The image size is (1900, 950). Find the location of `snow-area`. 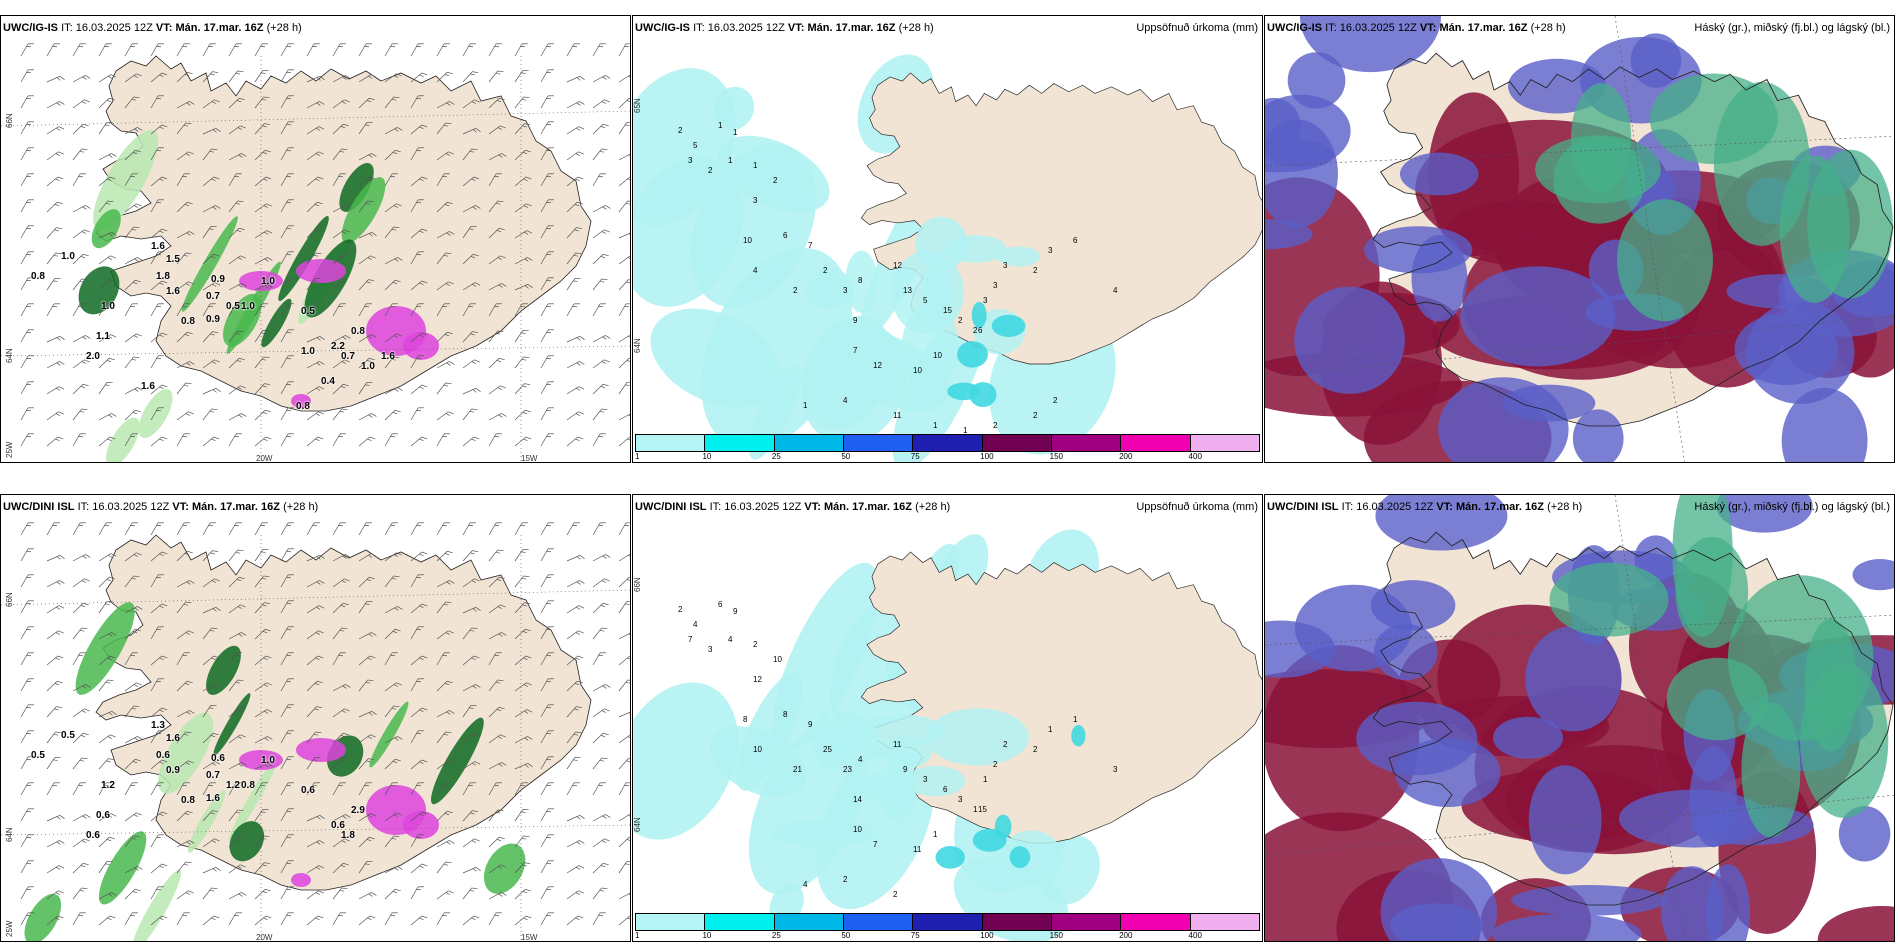

snow-area is located at coordinates (321, 271).